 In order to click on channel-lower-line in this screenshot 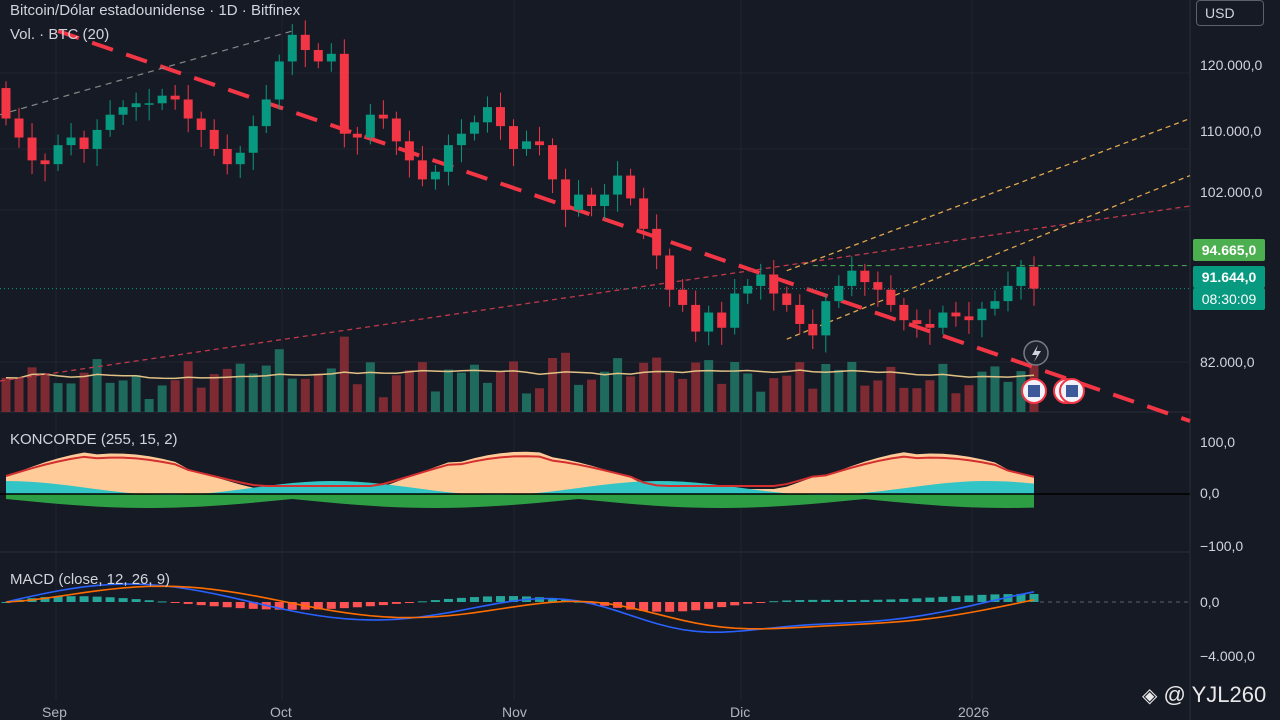, I will do `click(988, 257)`.